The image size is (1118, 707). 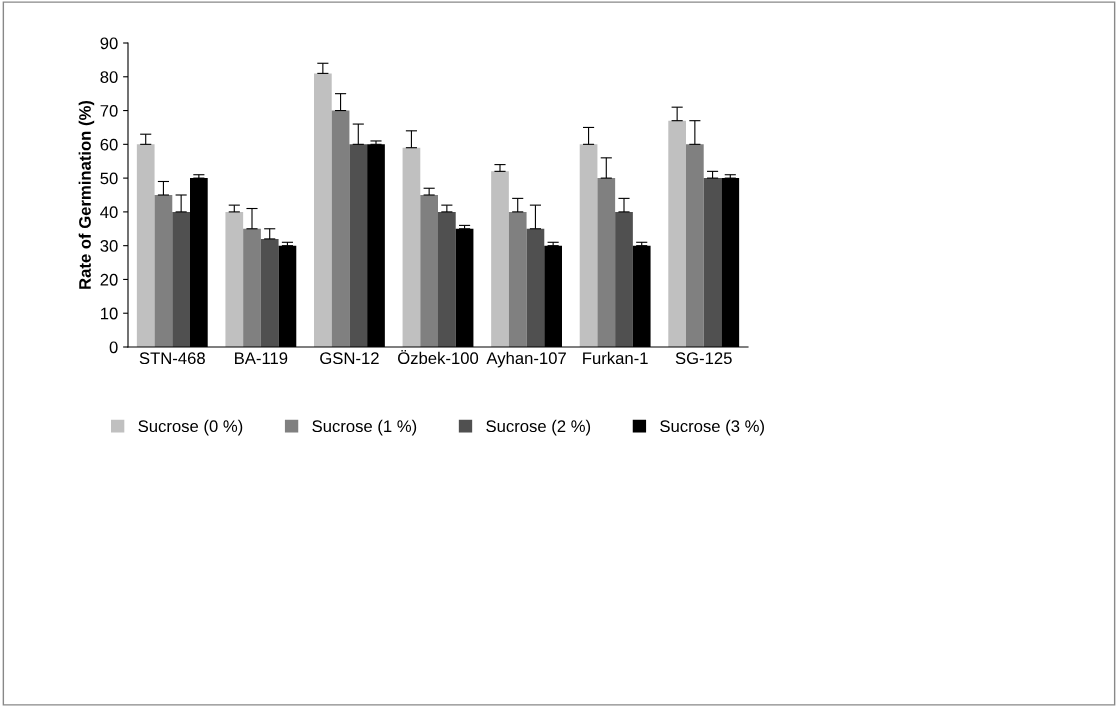 I want to click on y-tick-label: 30, so click(x=109, y=246).